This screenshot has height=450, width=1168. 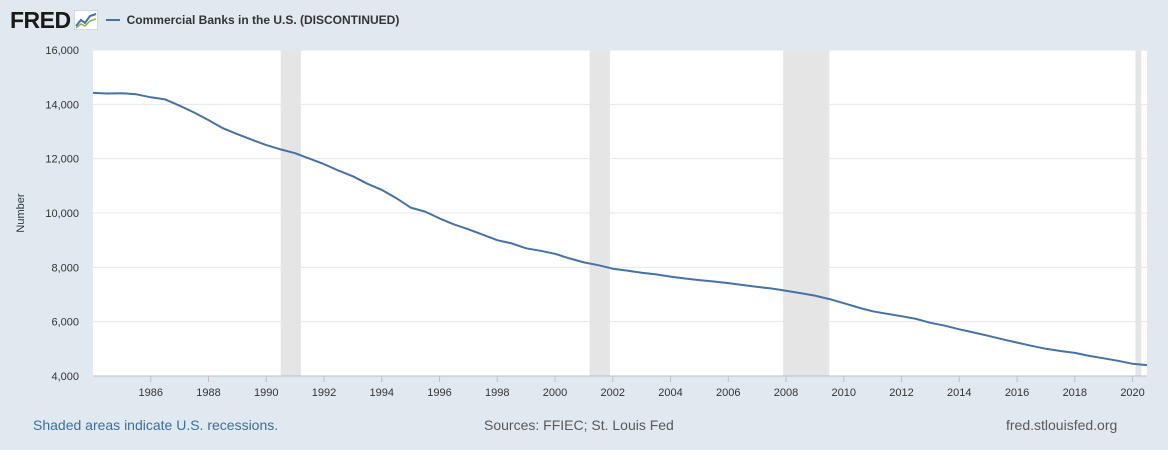 What do you see at coordinates (40, 19) in the screenshot?
I see `fred-logo: FRED` at bounding box center [40, 19].